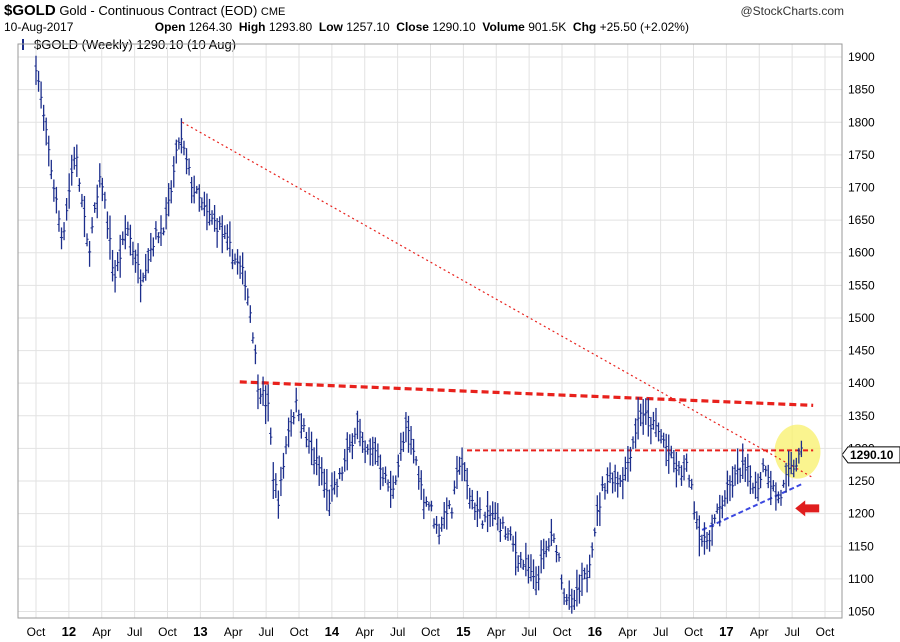  I want to click on trendline-red, so click(526, 393).